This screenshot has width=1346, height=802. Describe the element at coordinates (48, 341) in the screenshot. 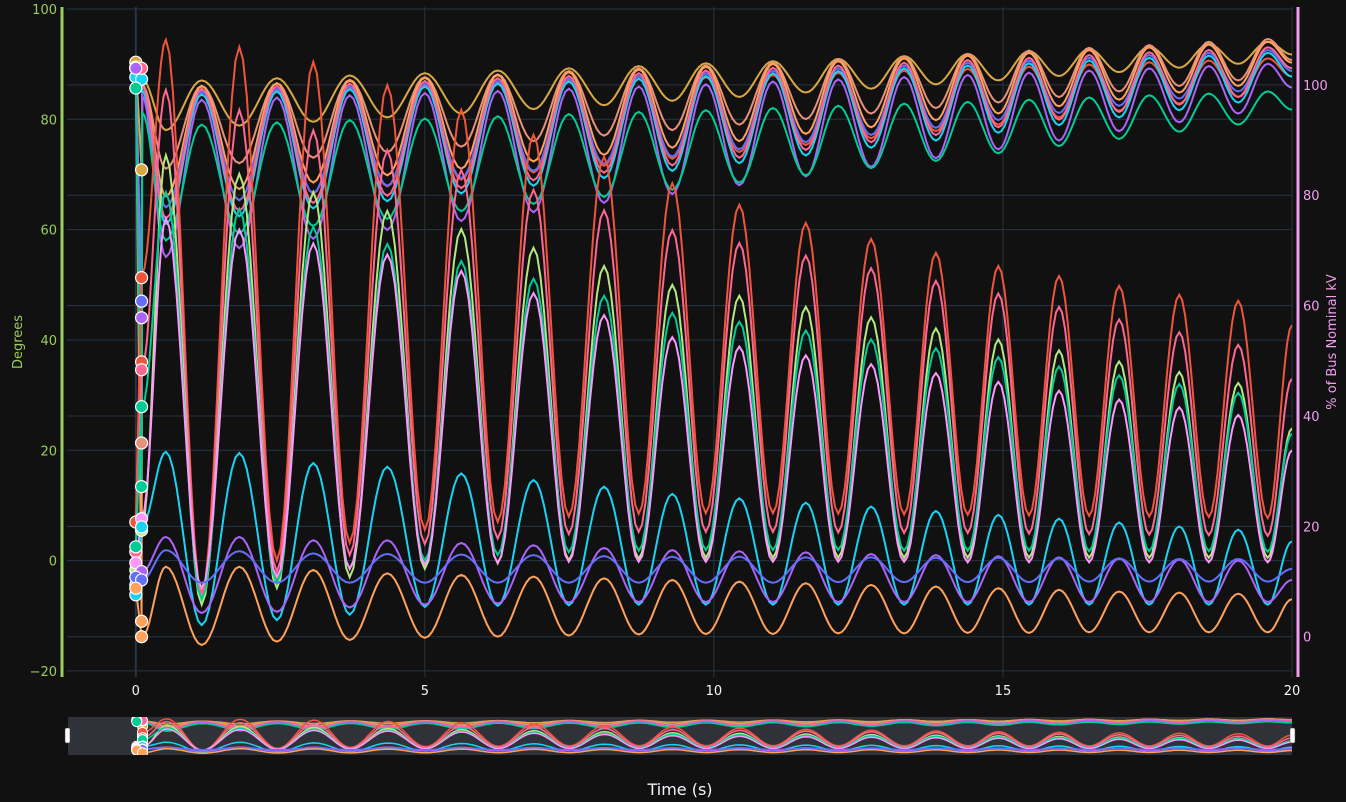

I see `y-tick-label: 40` at that location.